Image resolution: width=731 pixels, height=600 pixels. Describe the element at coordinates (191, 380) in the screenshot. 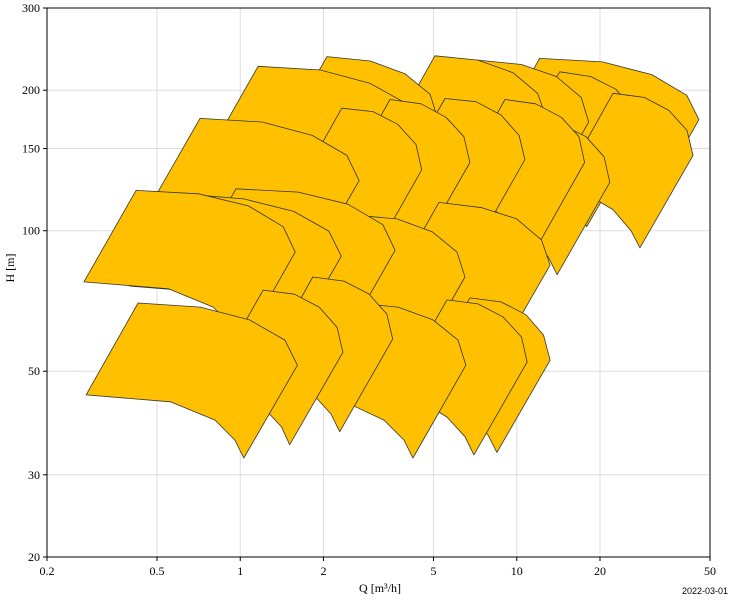

I see `pump-range` at that location.